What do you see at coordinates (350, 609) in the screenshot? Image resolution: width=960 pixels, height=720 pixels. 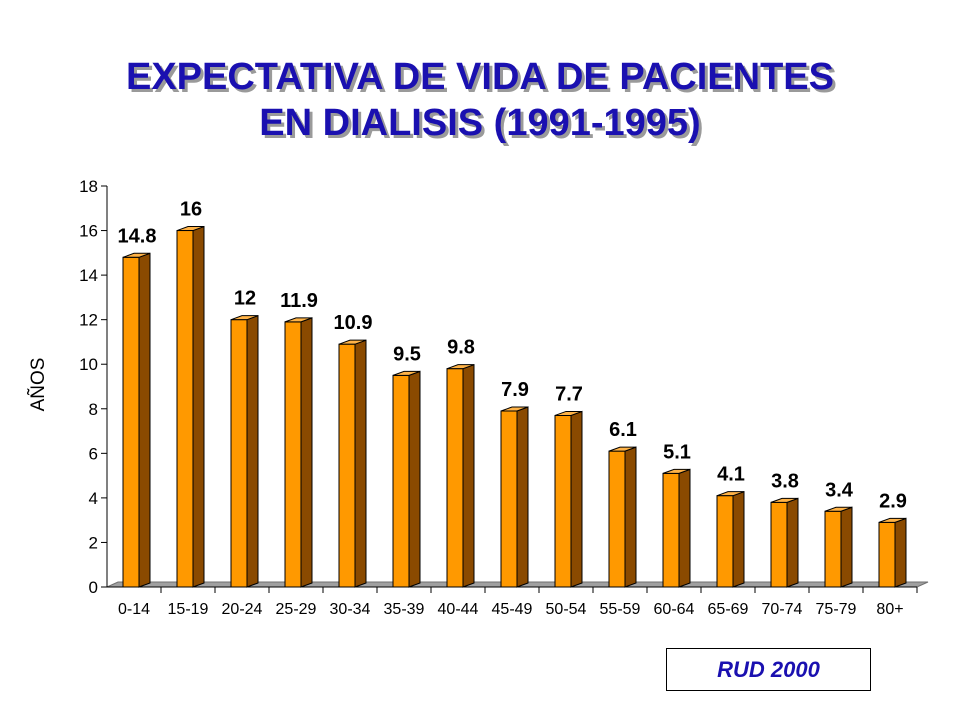 I see `x-tick-label: 30-34` at bounding box center [350, 609].